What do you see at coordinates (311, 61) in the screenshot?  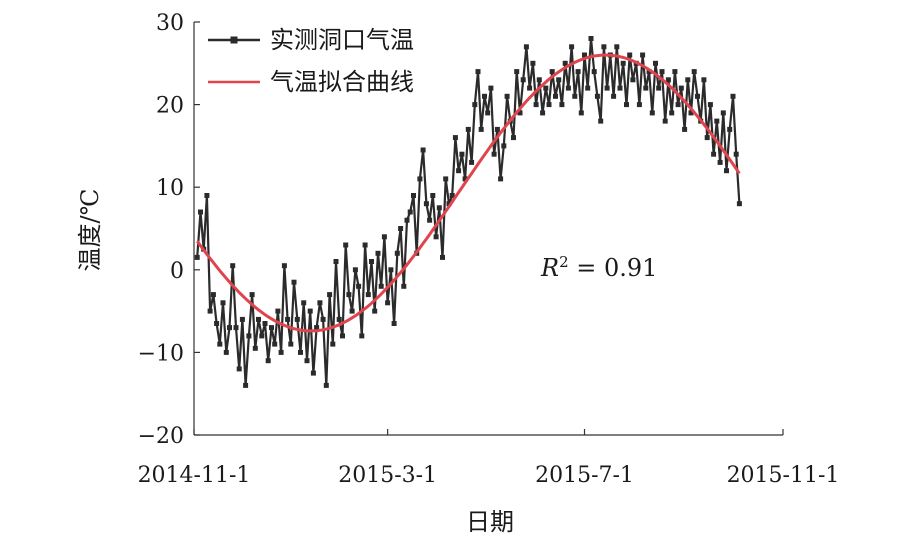 I see `legend: 实测洞口气温 气温拟合曲线` at bounding box center [311, 61].